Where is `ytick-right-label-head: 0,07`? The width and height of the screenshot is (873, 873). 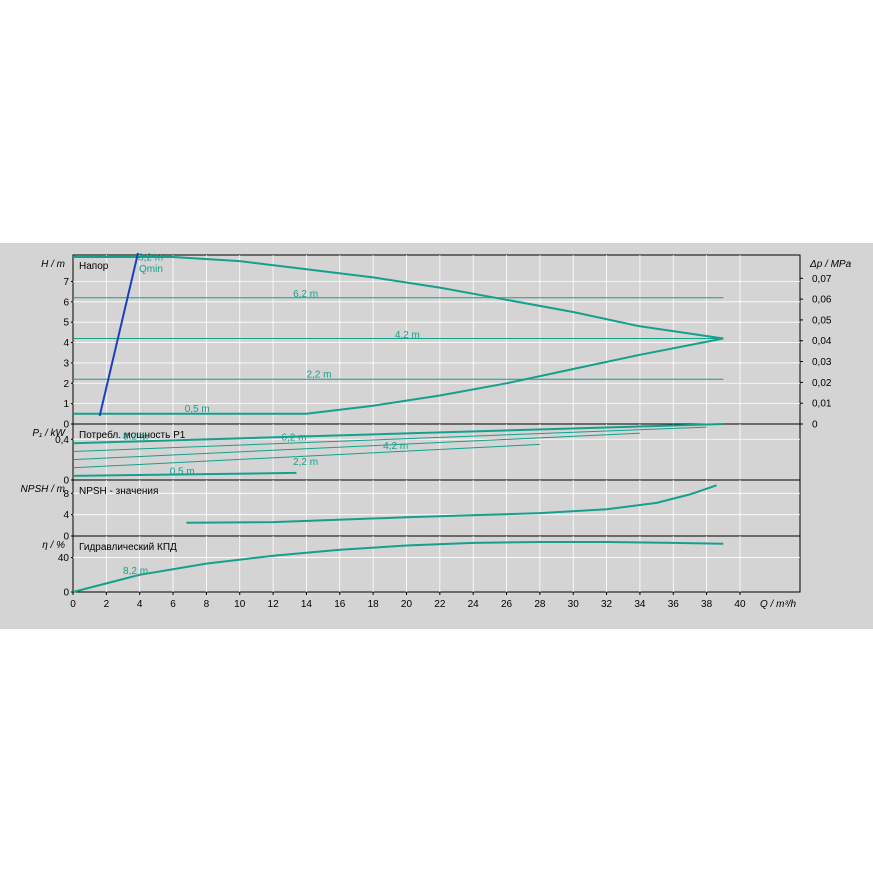
ytick-right-label-head: 0,07 is located at coordinates (822, 279).